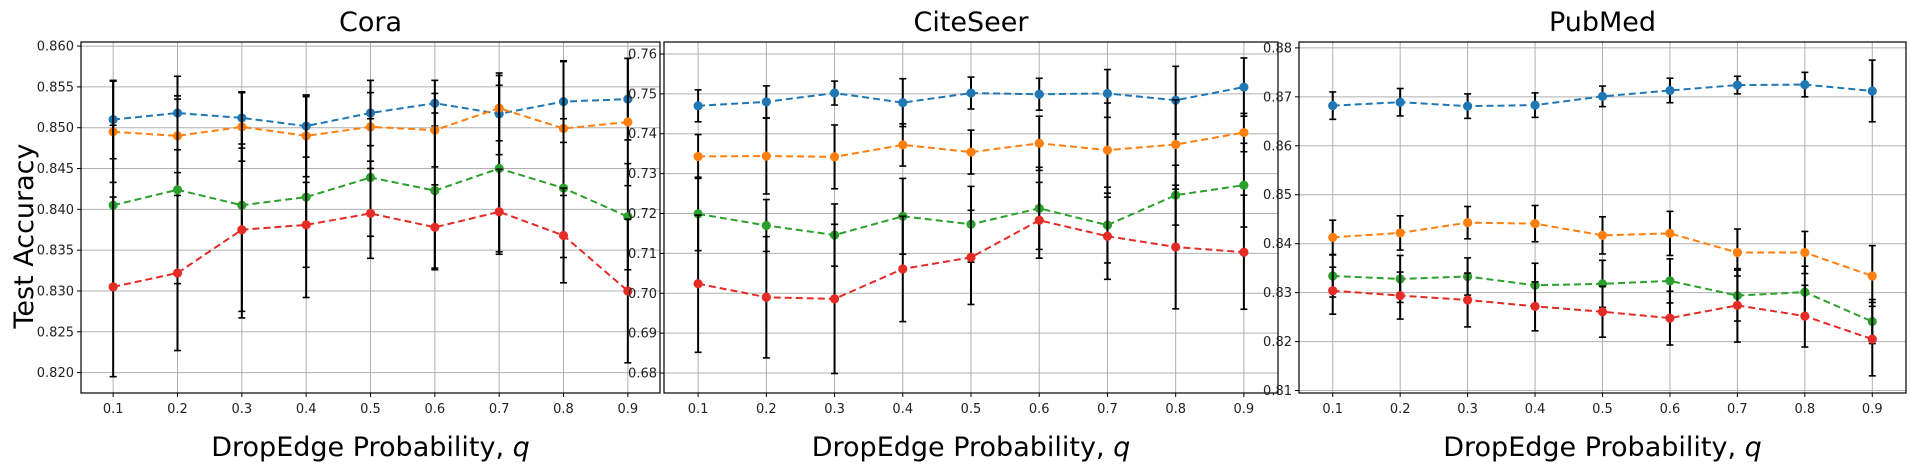  Describe the element at coordinates (642, 174) in the screenshot. I see `y-tick-label: 0.73` at that location.